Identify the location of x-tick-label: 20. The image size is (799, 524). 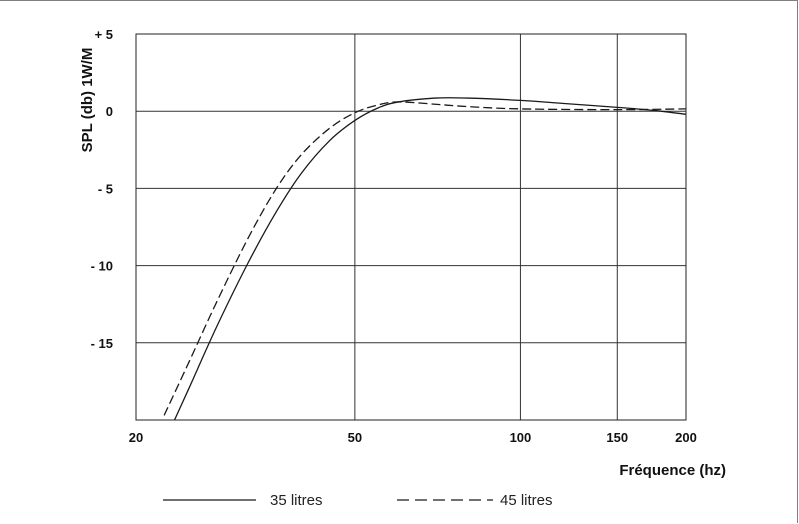
(136, 437).